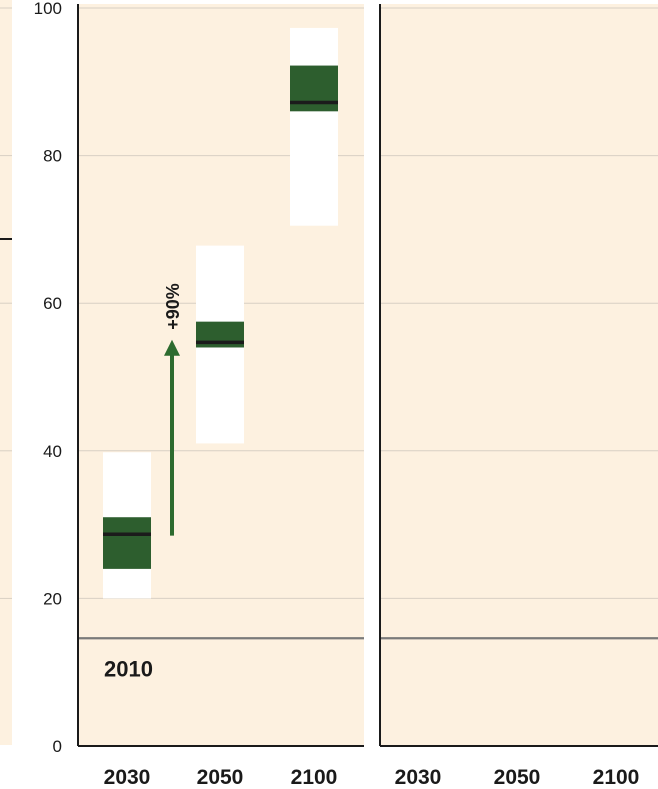 This screenshot has height=789, width=658. Describe the element at coordinates (173, 306) in the screenshot. I see `arrow-label: +90%` at that location.